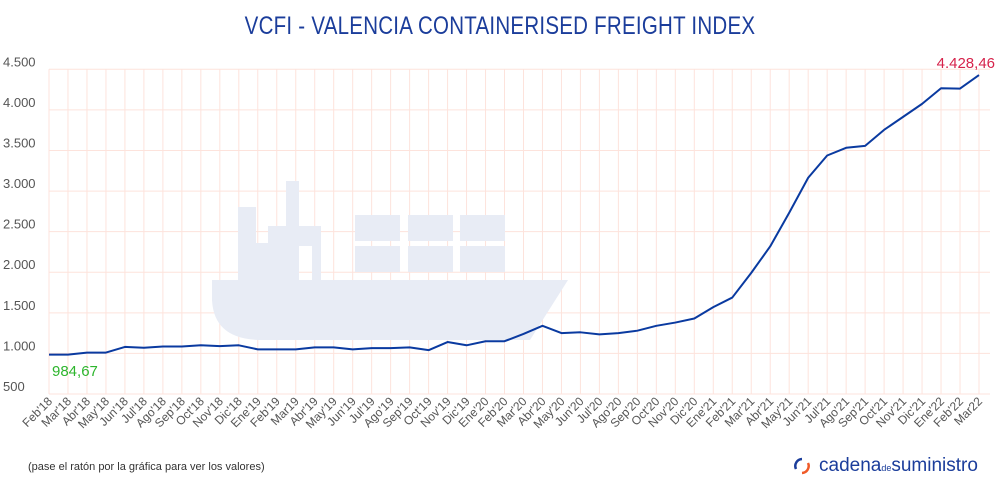  What do you see at coordinates (19, 142) in the screenshot?
I see `y-tick-label: 3.500` at bounding box center [19, 142].